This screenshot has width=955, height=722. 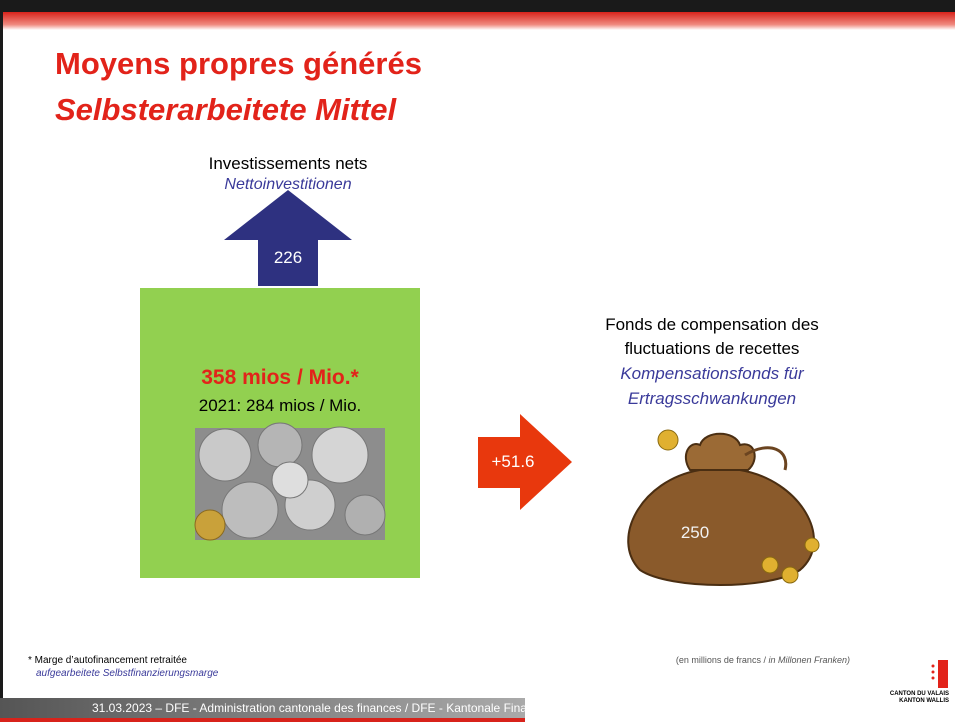 I want to click on left-border, so click(x=1, y=361).